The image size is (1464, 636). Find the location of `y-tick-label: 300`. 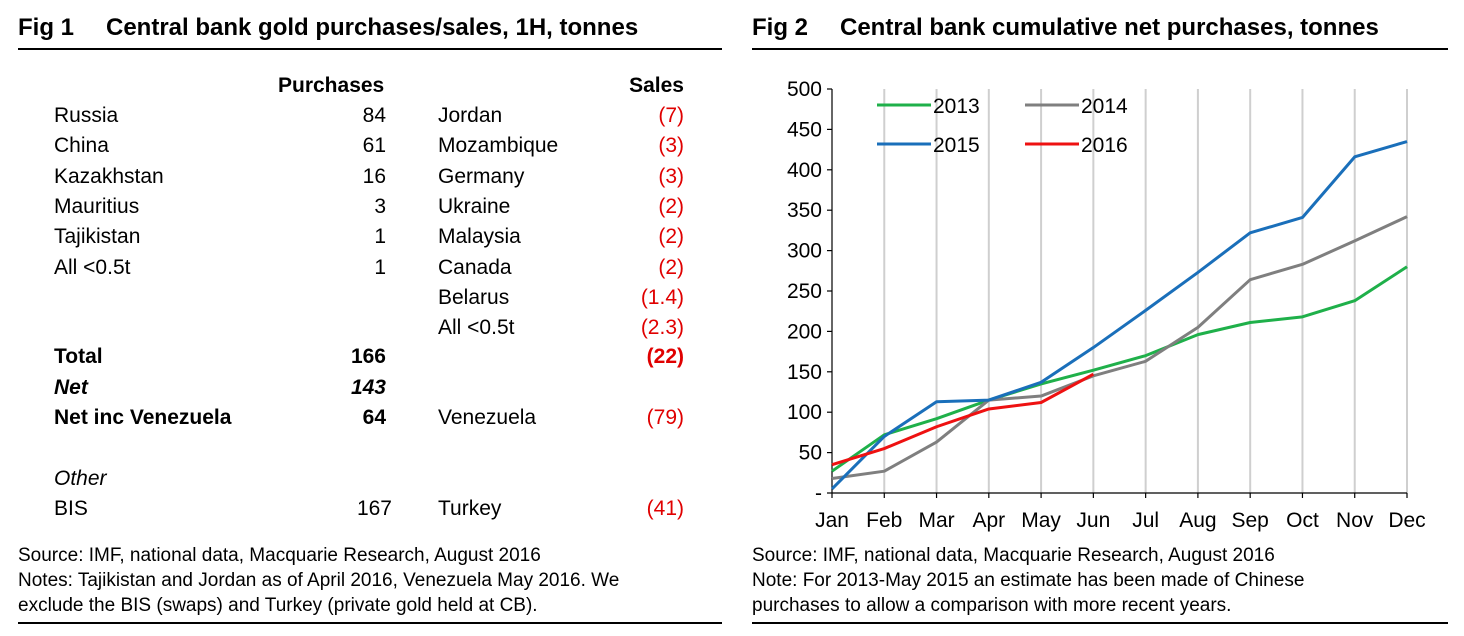

y-tick-label: 300 is located at coordinates (804, 251).